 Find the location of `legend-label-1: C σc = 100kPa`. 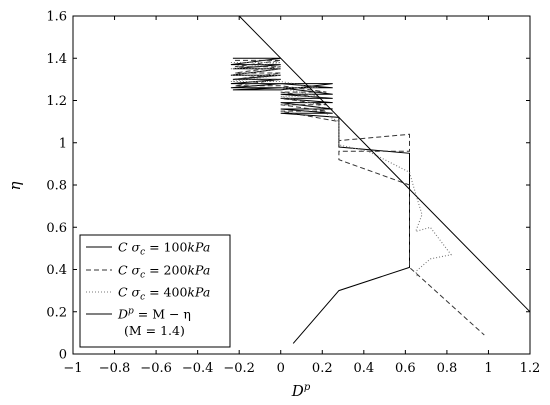

legend-label-1: C σc = 100kPa is located at coordinates (164, 249).